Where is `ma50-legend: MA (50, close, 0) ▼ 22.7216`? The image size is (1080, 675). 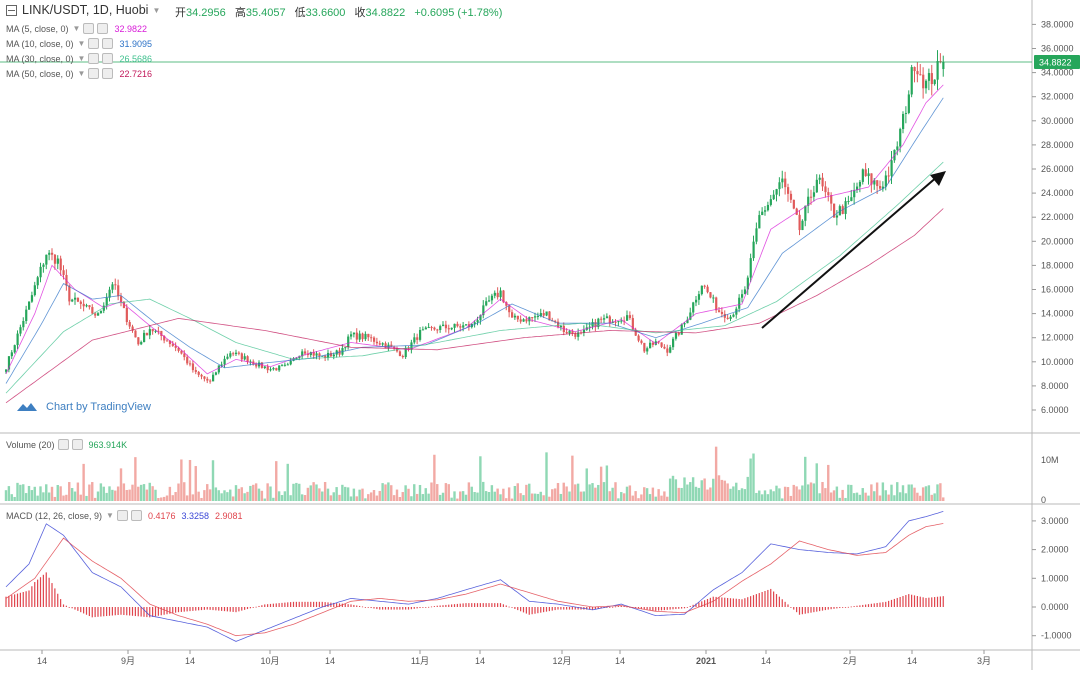
ma50-legend: MA (50, close, 0) ▼ 22.7216 is located at coordinates (79, 73).